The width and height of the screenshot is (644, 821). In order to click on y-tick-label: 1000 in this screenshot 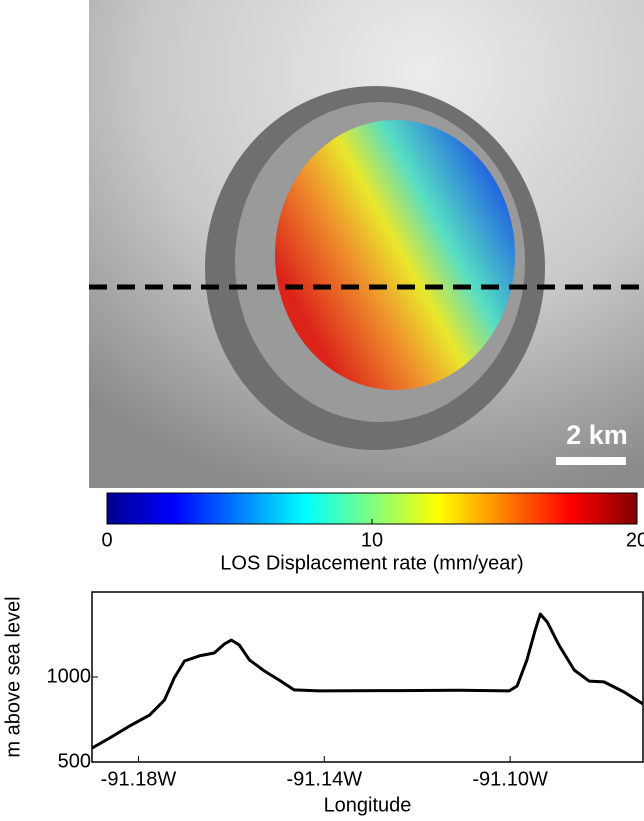, I will do `click(69, 676)`.